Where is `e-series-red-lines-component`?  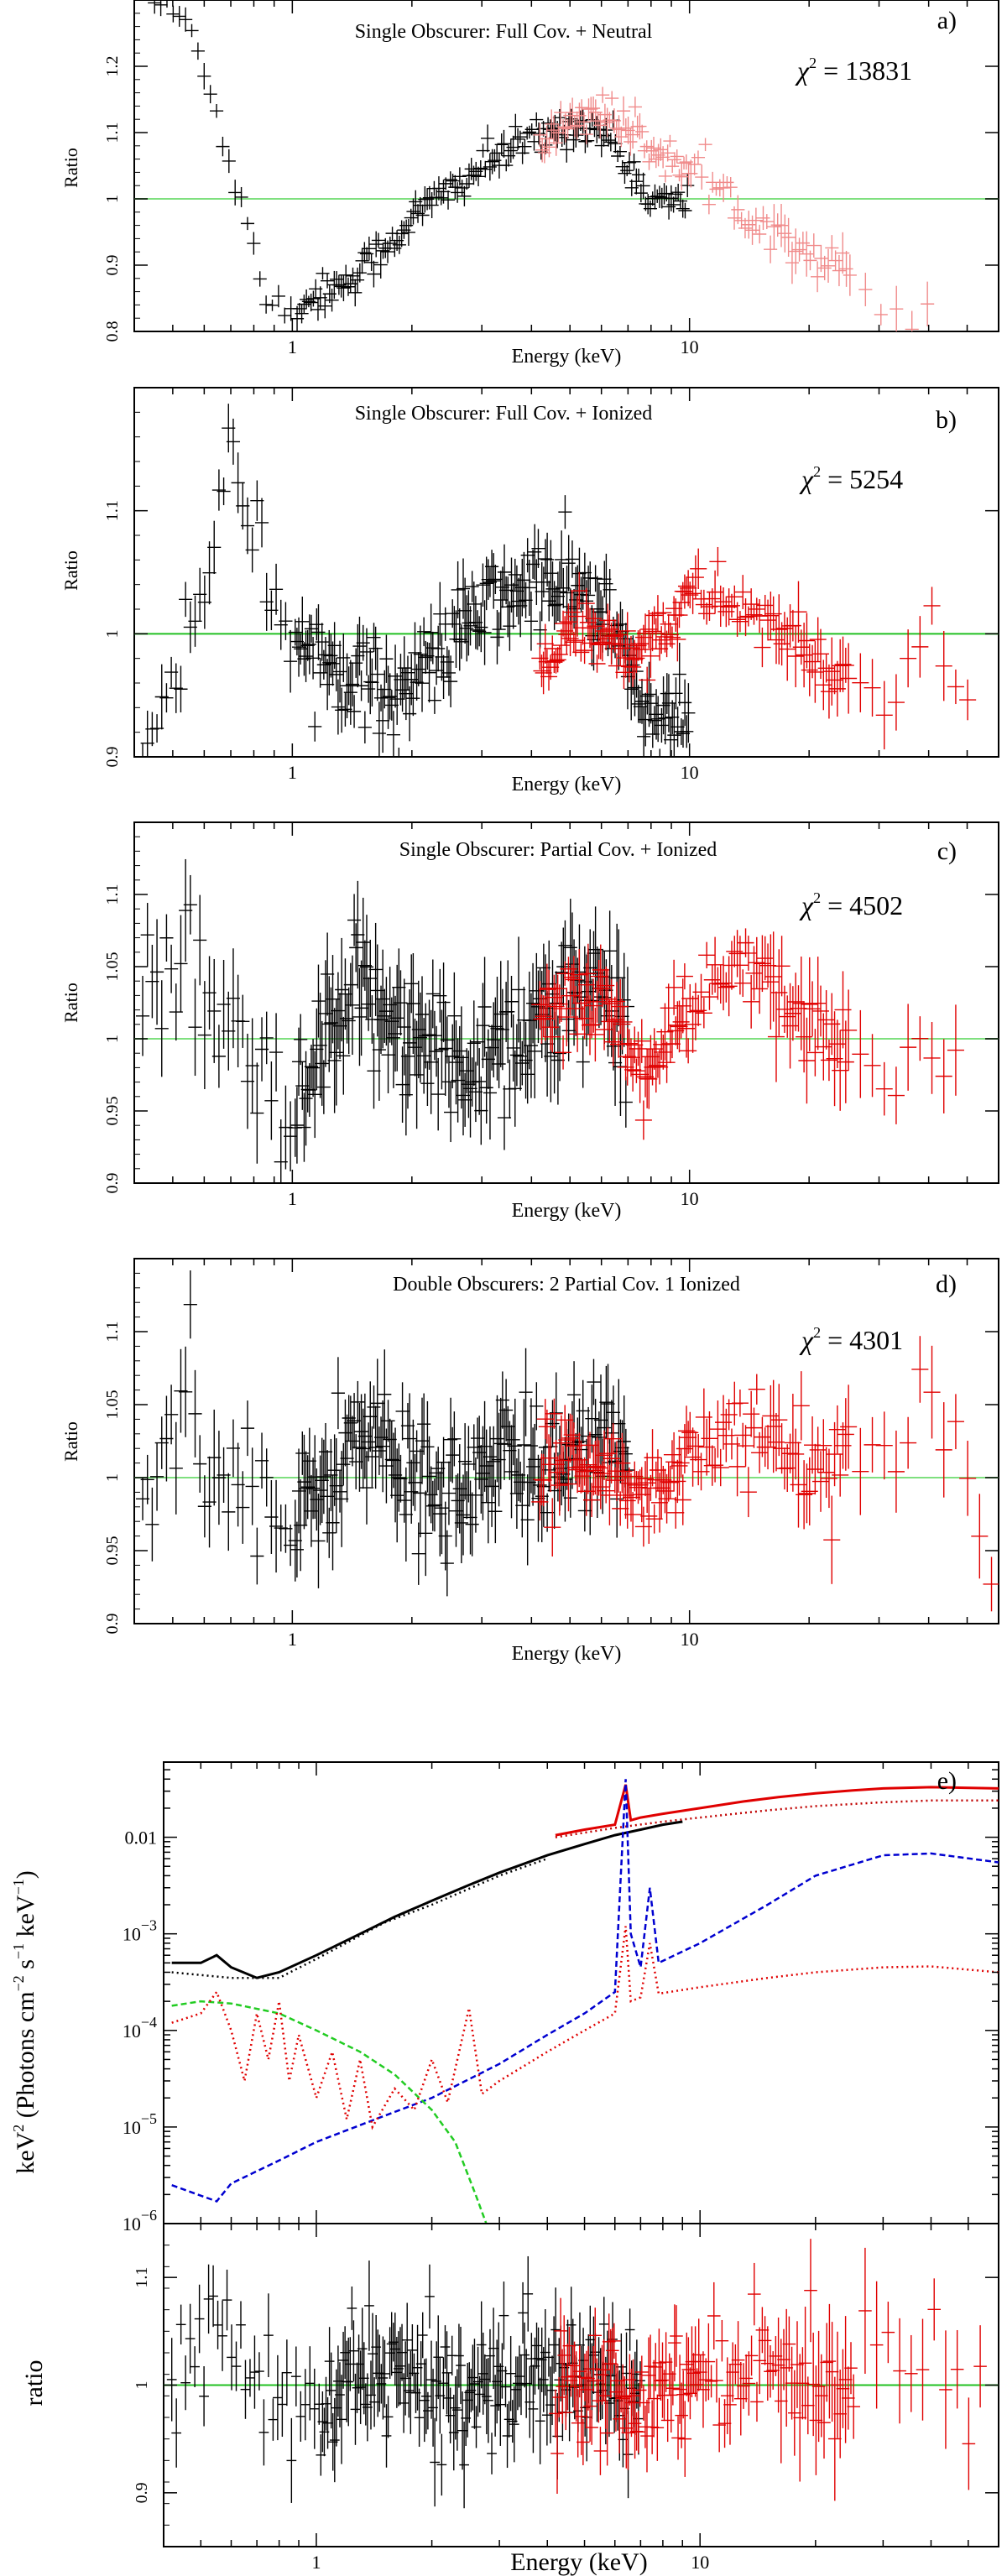 e-series-red-lines-component is located at coordinates (585, 2028).